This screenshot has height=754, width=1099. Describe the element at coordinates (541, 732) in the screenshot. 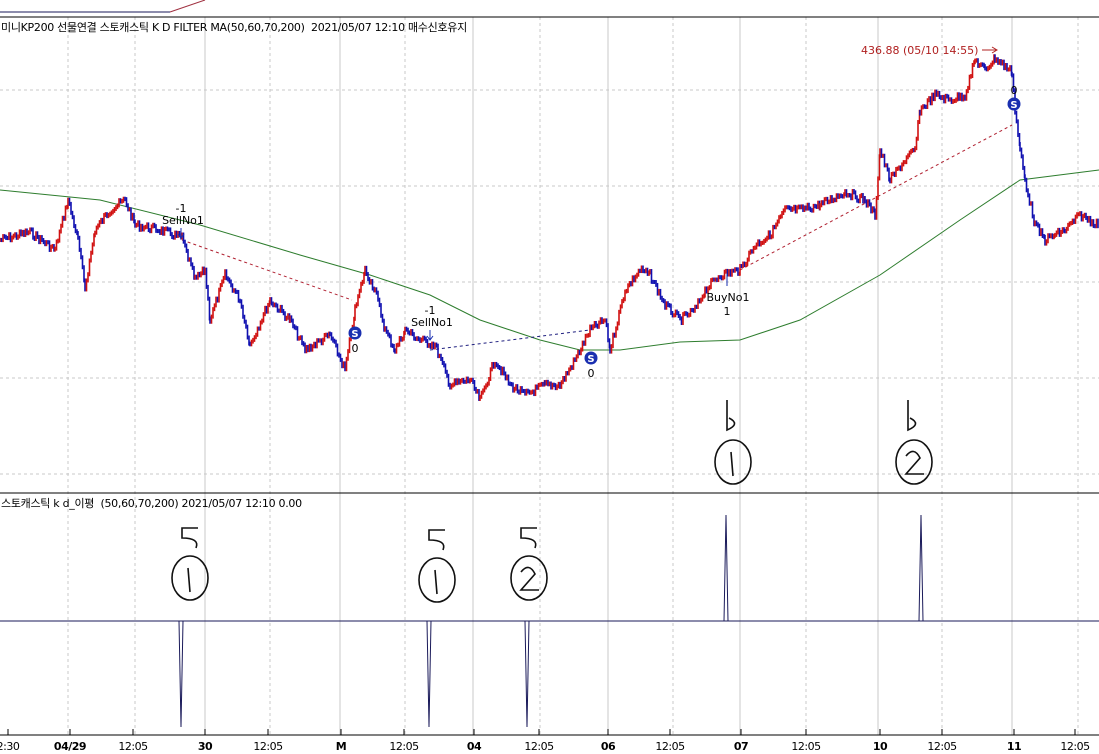

I see `x-axis-ticks` at that location.